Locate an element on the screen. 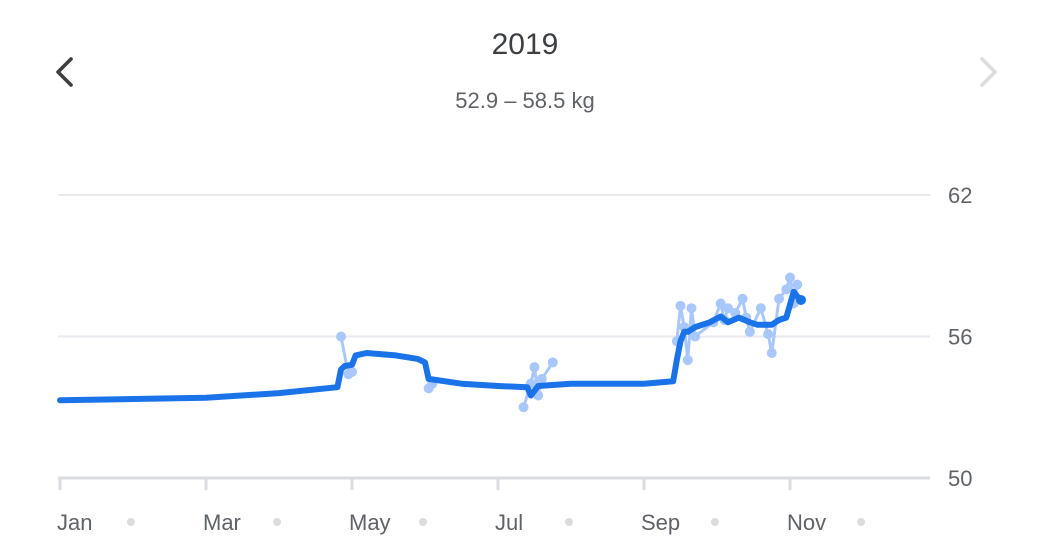  chevron-left-icon is located at coordinates (64, 72).